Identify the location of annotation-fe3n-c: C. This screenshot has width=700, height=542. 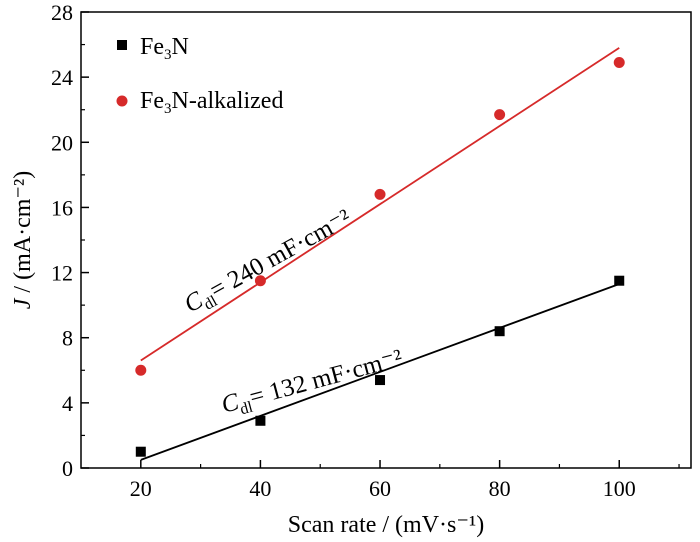
(230, 403).